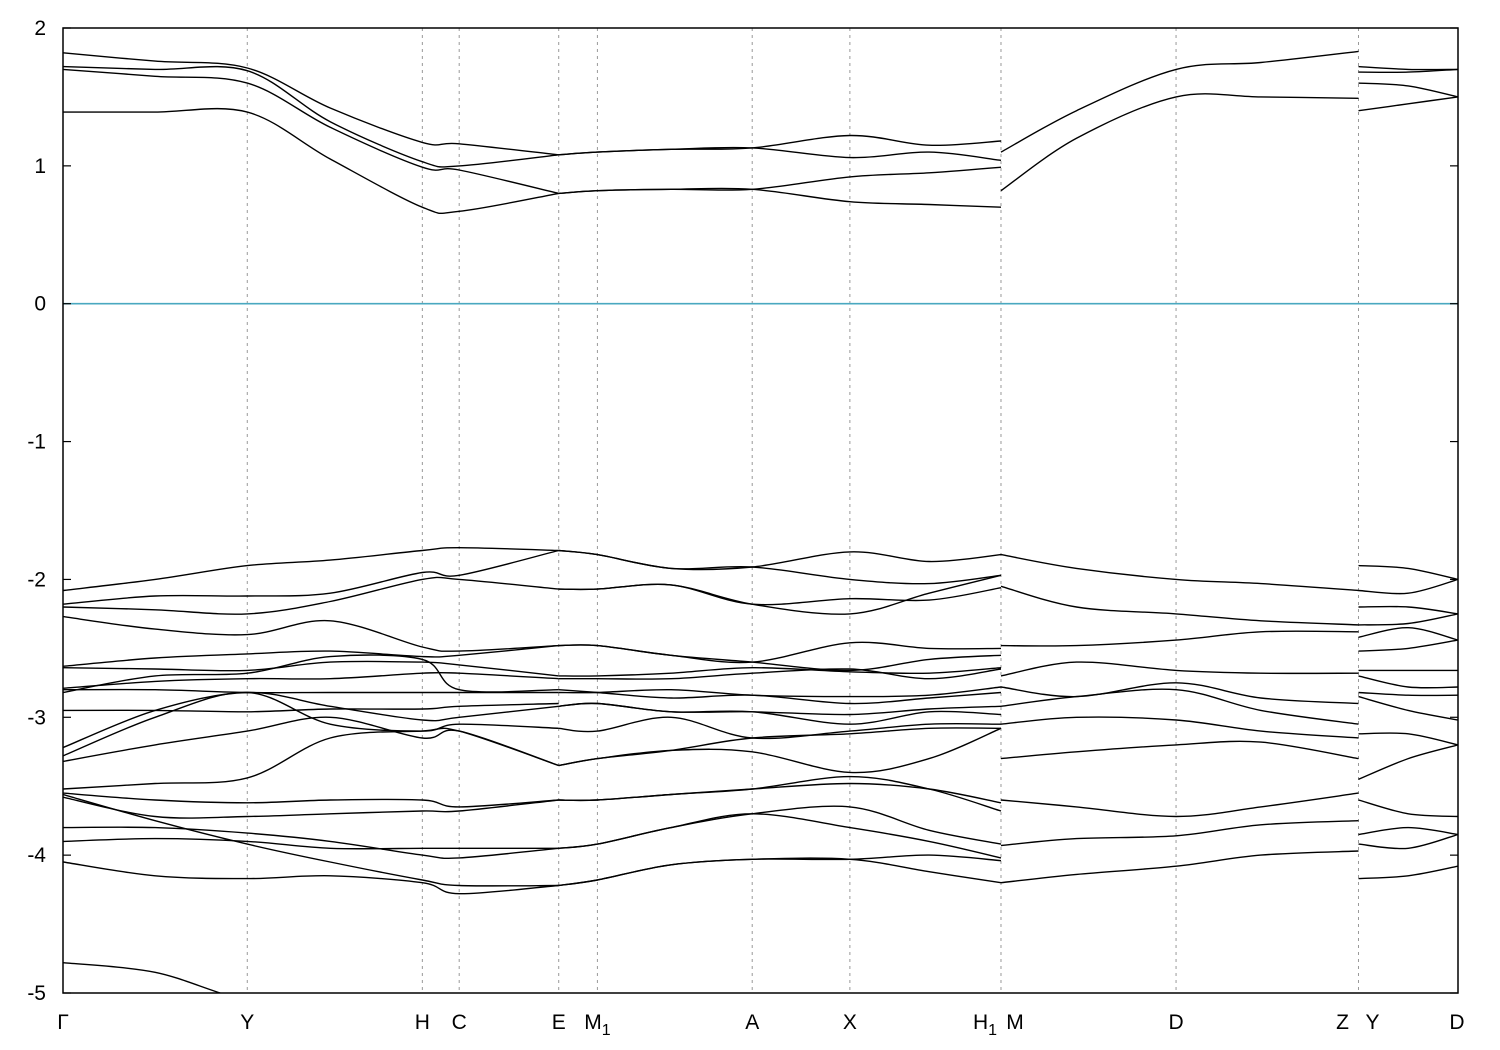 Image resolution: width=1500 pixels, height=1050 pixels. I want to click on kpath-label: H1, so click(985, 1025).